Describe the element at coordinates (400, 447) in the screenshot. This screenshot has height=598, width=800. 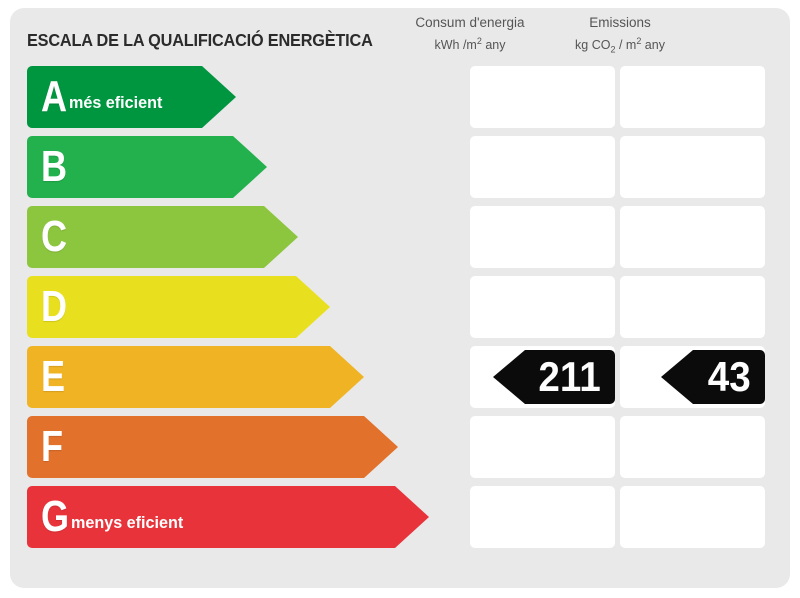
I see `grade-row: F` at that location.